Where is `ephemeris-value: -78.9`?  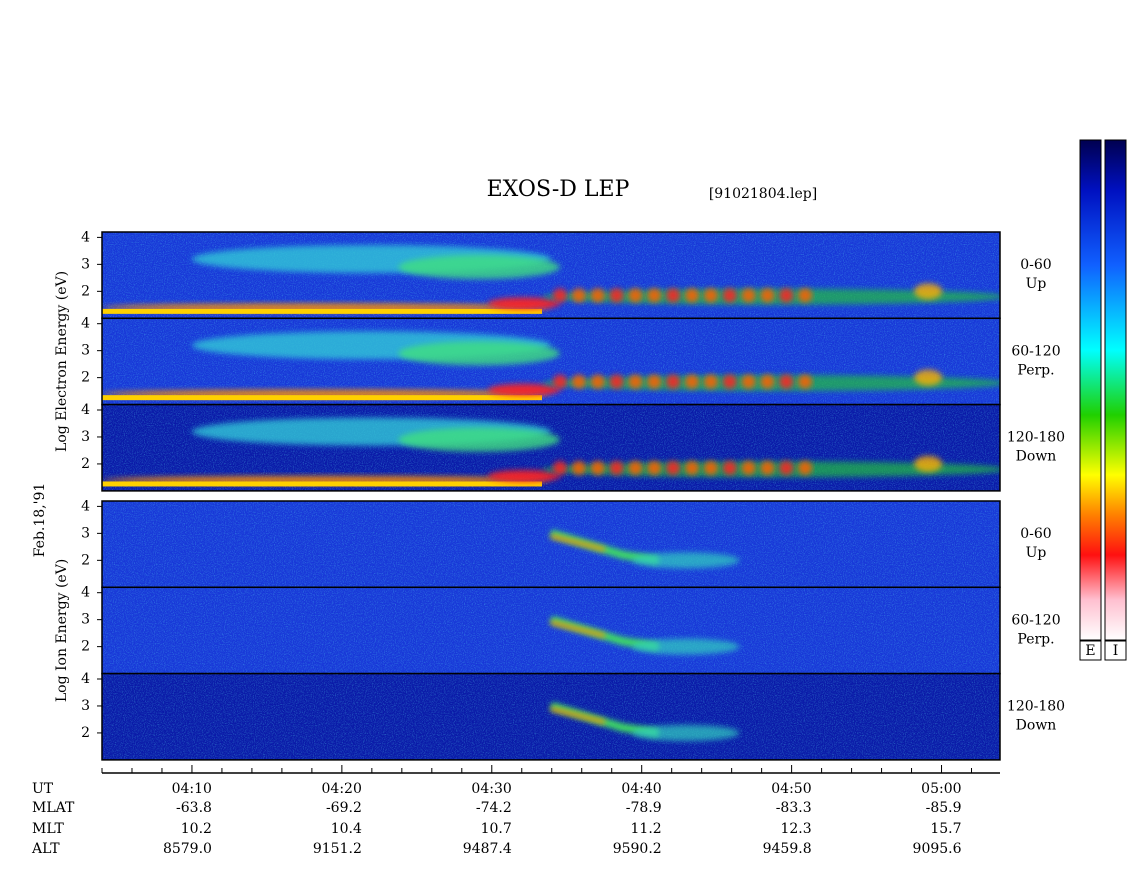
ephemeris-value: -78.9 is located at coordinates (644, 808).